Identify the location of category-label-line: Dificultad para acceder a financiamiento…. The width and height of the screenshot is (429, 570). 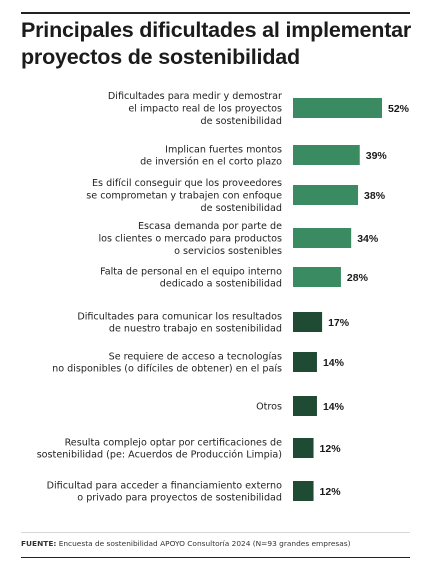
(164, 485).